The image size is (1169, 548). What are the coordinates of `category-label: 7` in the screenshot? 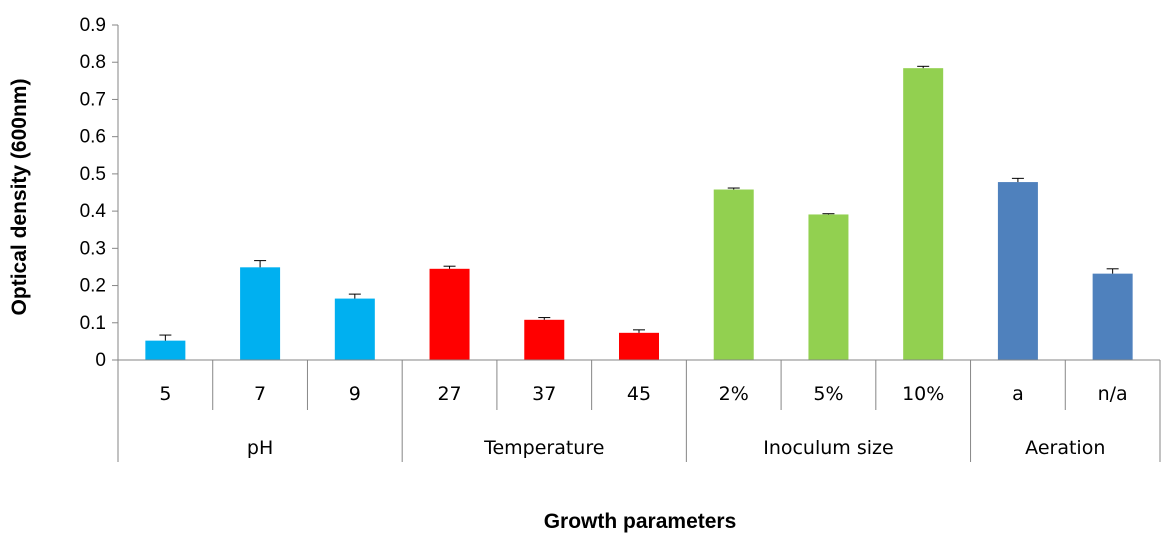 It's located at (260, 394).